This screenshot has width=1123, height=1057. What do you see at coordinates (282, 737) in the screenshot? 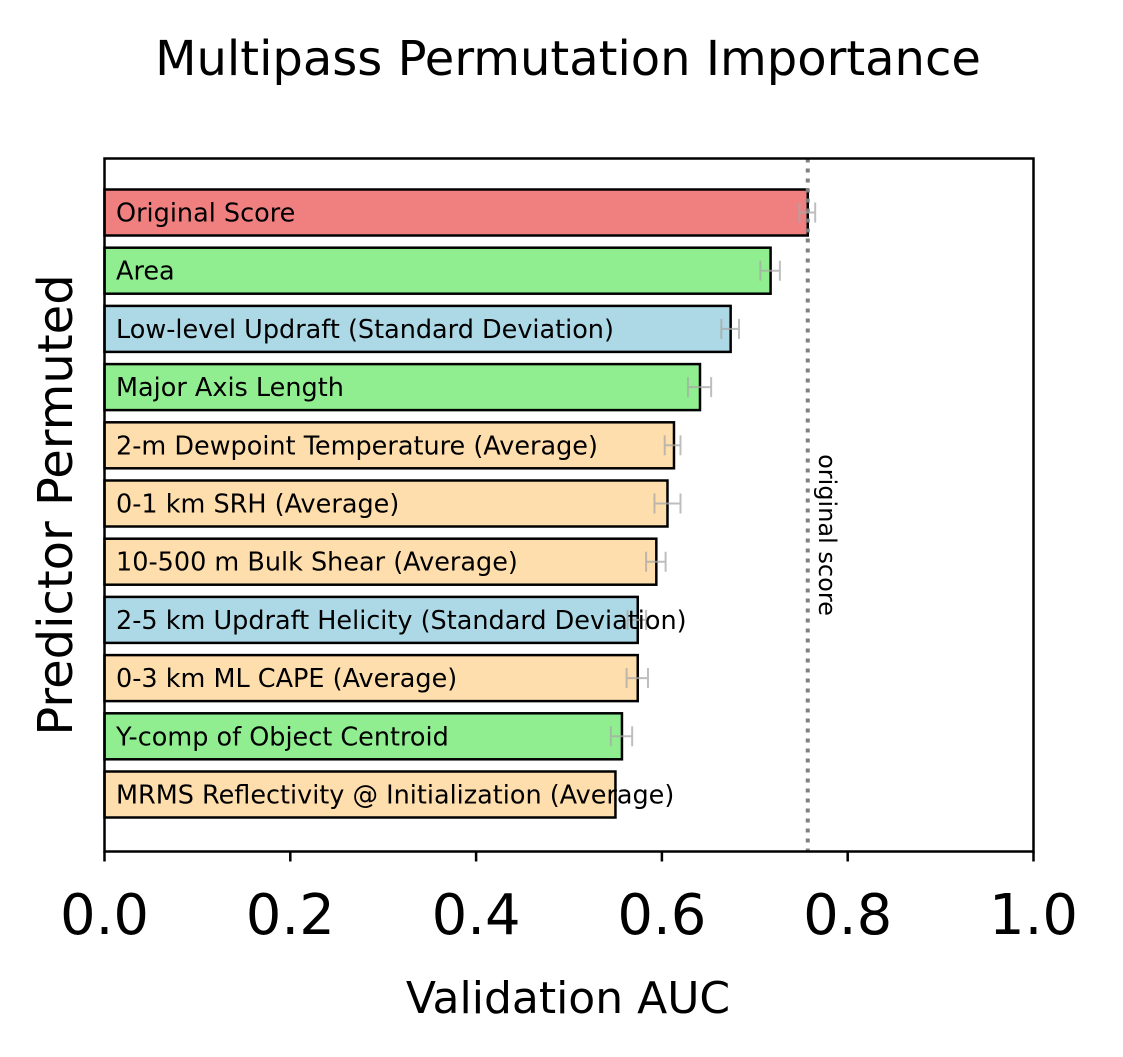
I see `bar-label: Y-comp of Object Centroid` at bounding box center [282, 737].